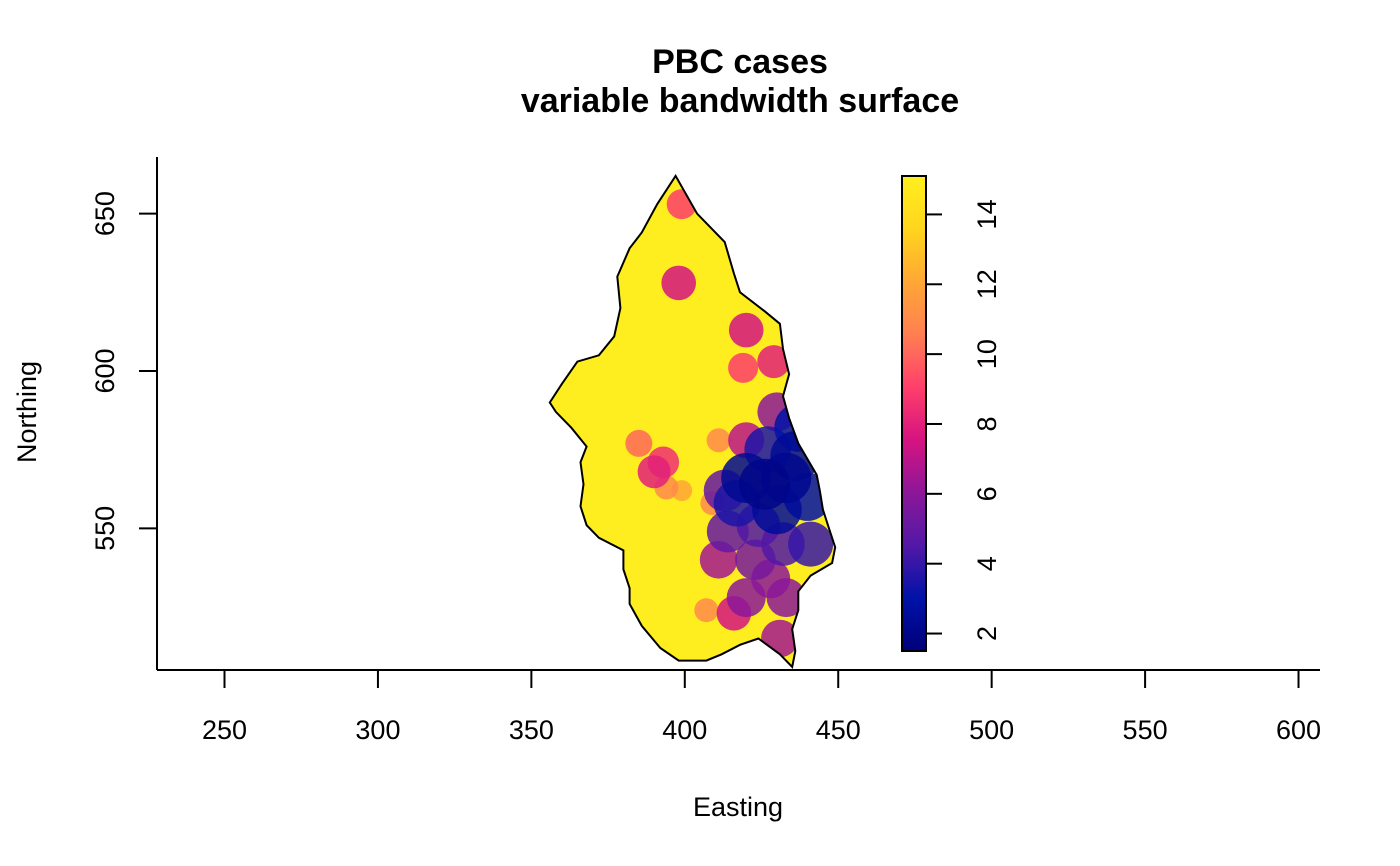  What do you see at coordinates (987, 493) in the screenshot?
I see `colorbar-tick-label: 6` at bounding box center [987, 493].